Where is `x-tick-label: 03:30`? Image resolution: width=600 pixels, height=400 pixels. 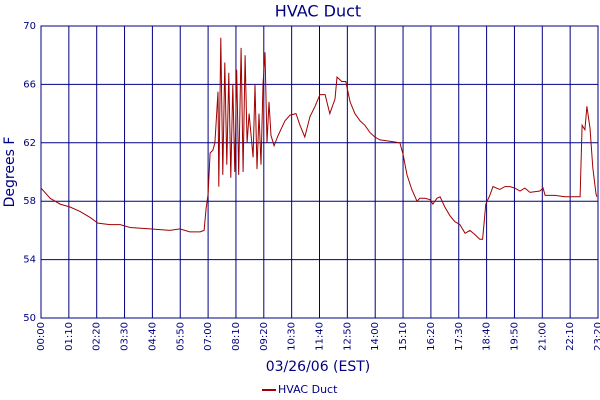
x-tick-label: 03:30 is located at coordinates (125, 336).